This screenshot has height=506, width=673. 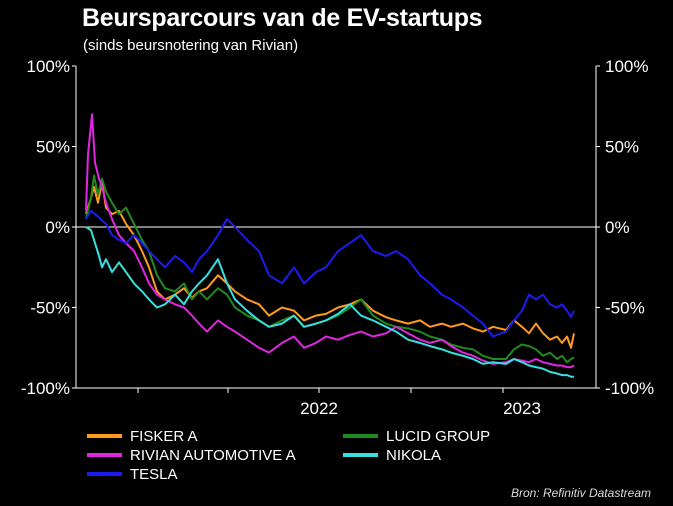 I want to click on legend-label: LUCID GROUP, so click(x=438, y=436).